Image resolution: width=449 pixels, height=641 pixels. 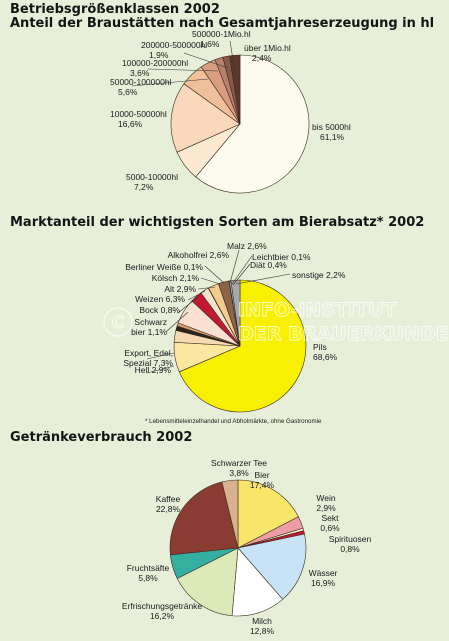 What do you see at coordinates (262, 621) in the screenshot?
I see `slice-label-text: Milch` at bounding box center [262, 621].